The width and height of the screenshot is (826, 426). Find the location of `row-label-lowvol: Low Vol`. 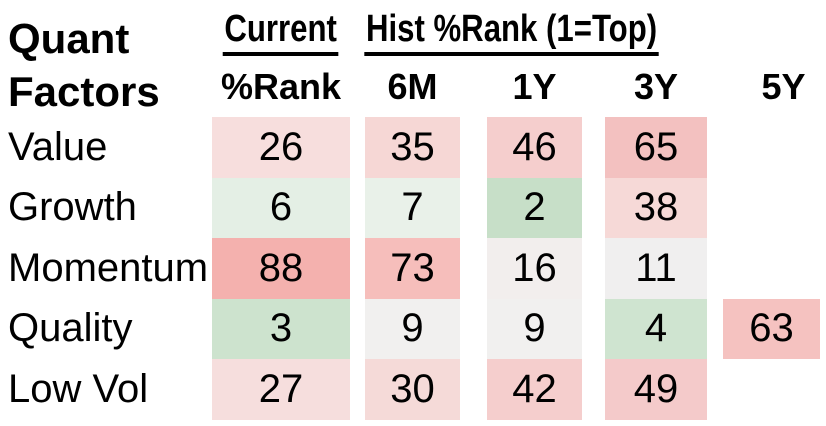

row-label-lowvol: Low Vol is located at coordinates (78, 388).